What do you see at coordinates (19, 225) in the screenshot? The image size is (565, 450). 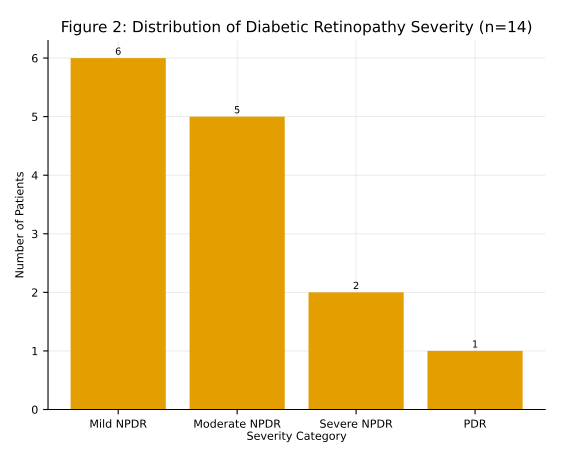 I see `y-axis-title: Number of Patients` at bounding box center [19, 225].